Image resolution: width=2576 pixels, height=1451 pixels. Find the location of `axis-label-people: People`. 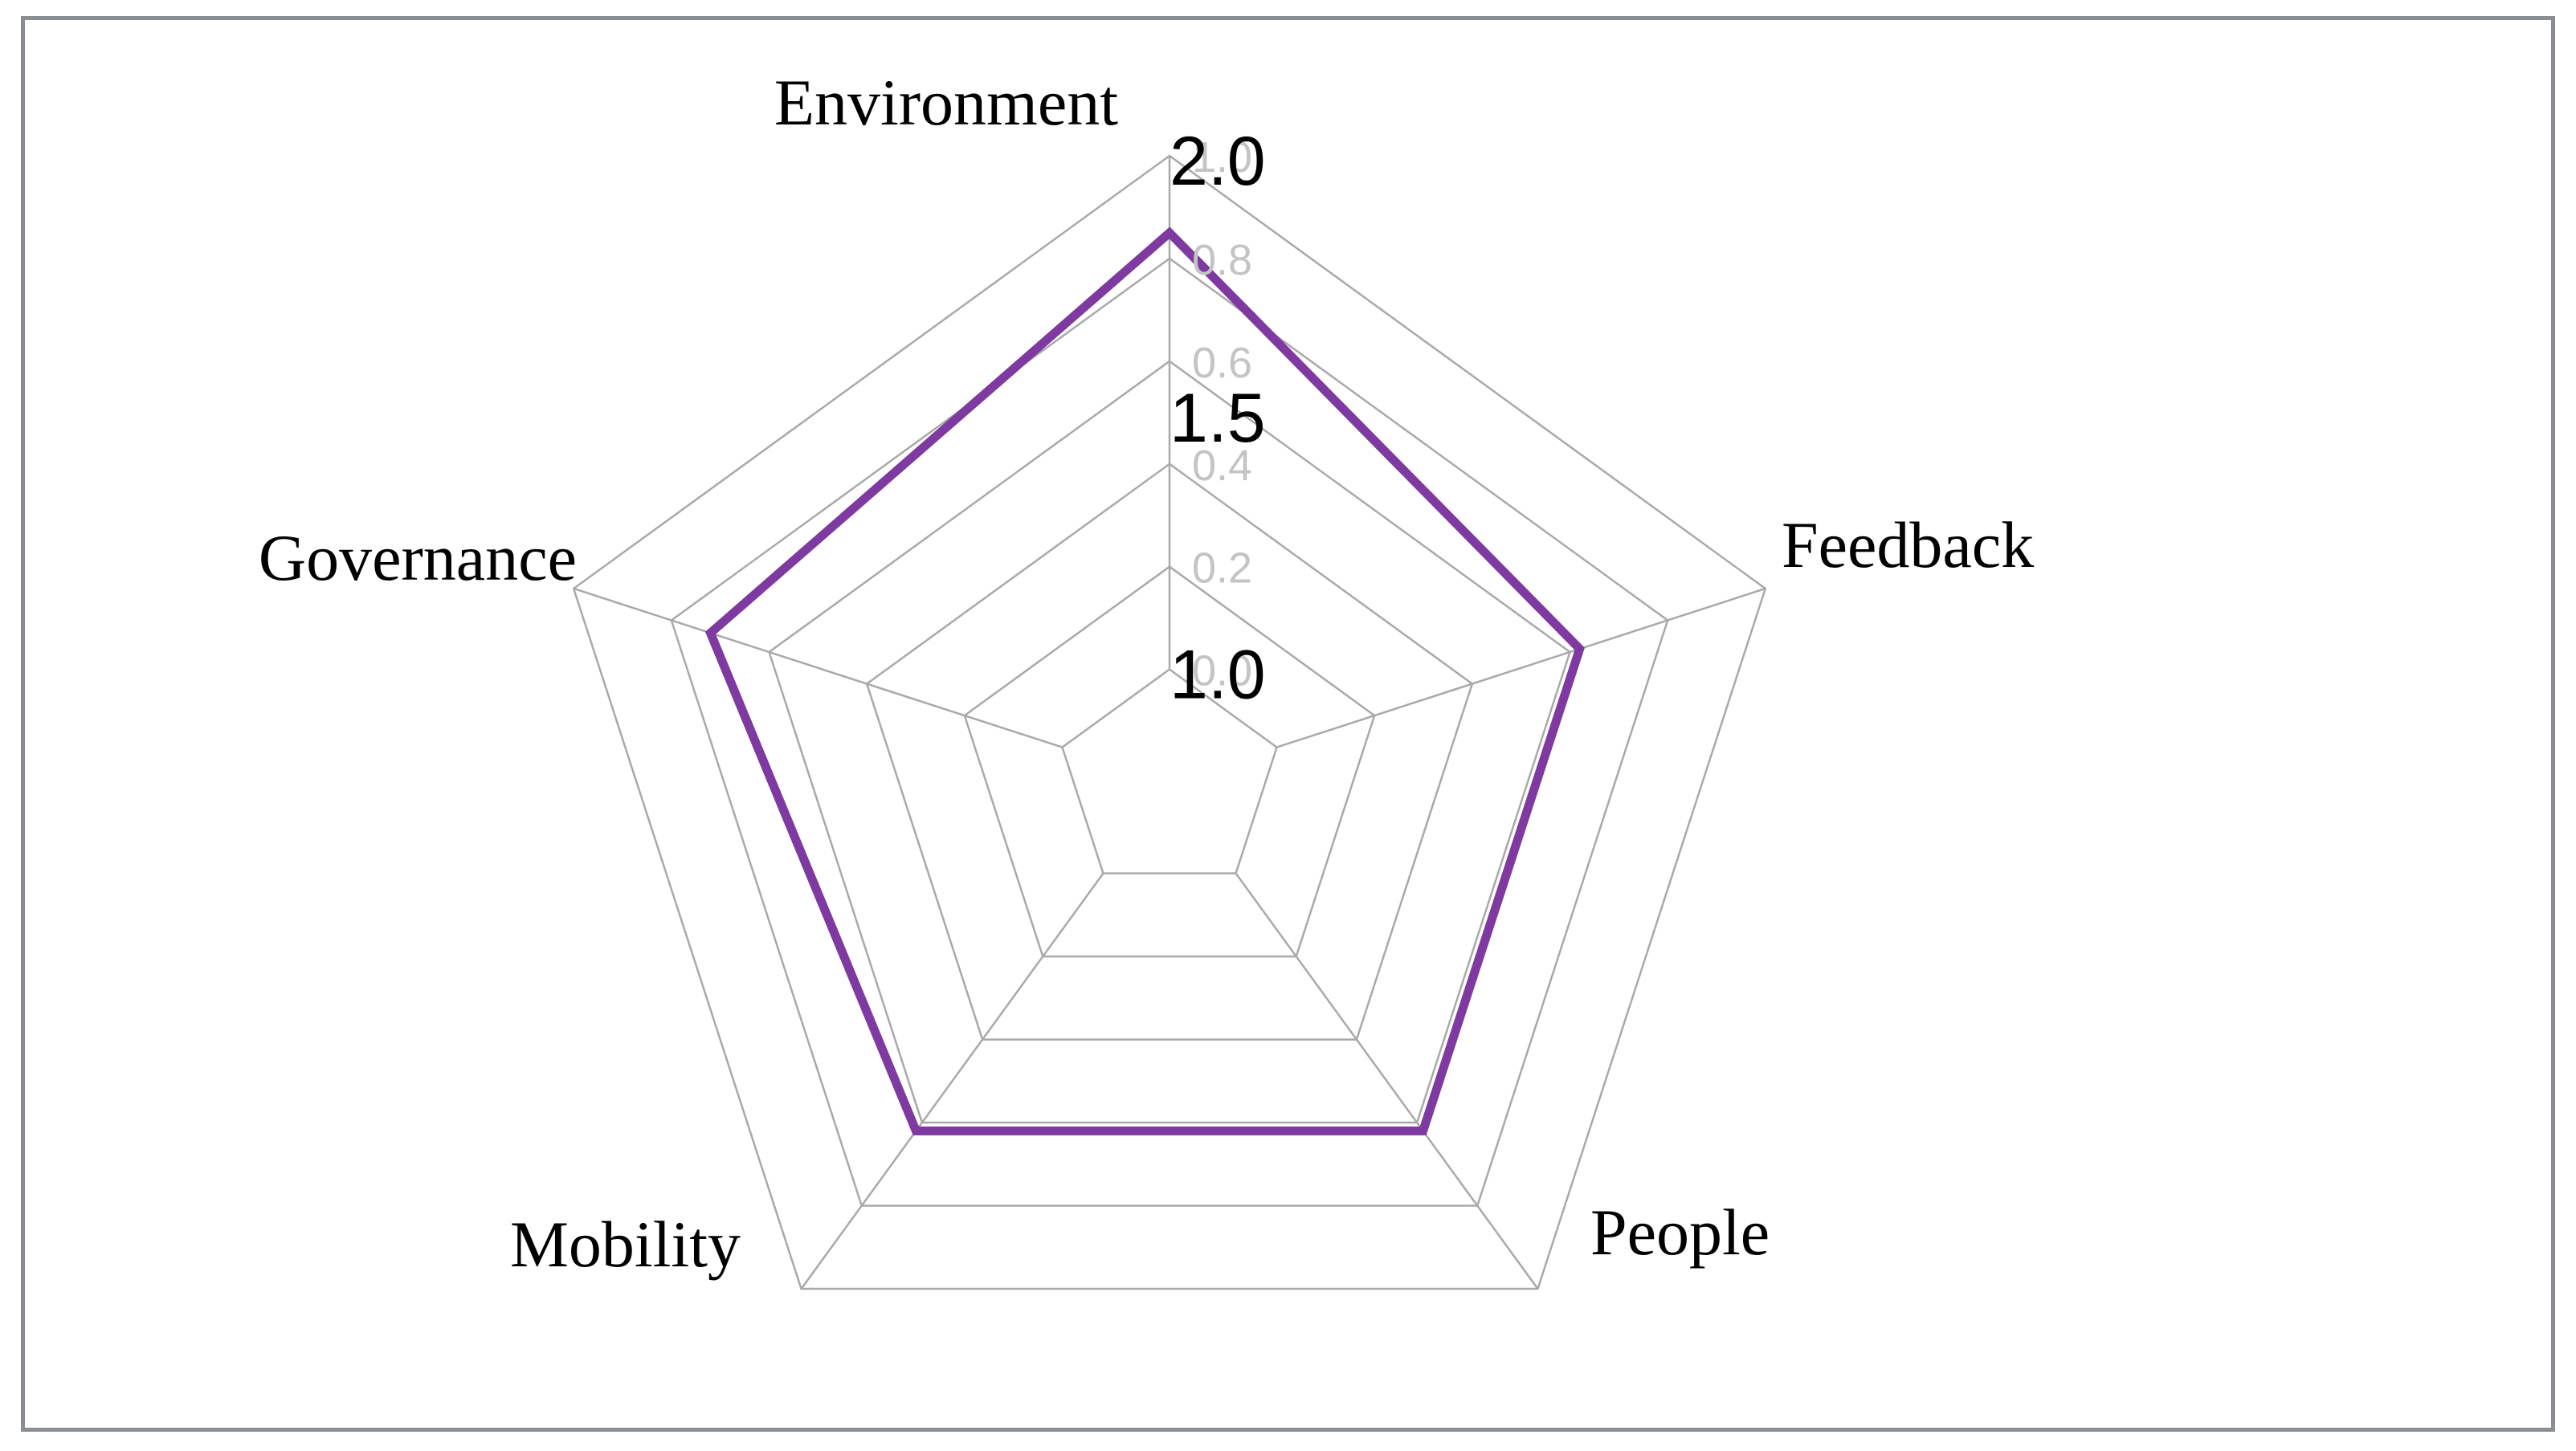

axis-label-people: People is located at coordinates (1680, 1232).